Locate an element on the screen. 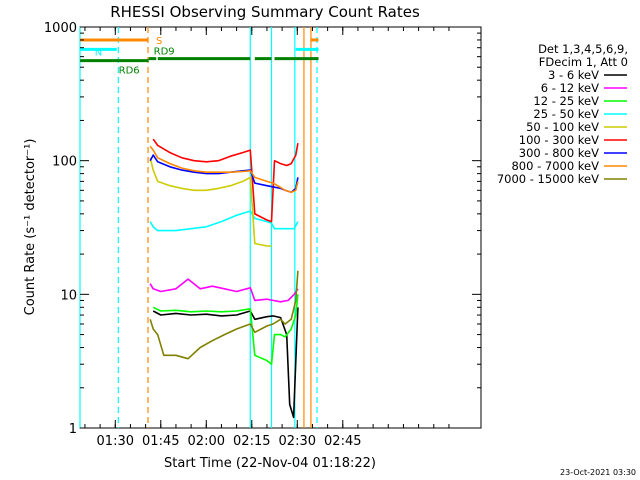  y-tick-label-3: 1000 is located at coordinates (60, 28).